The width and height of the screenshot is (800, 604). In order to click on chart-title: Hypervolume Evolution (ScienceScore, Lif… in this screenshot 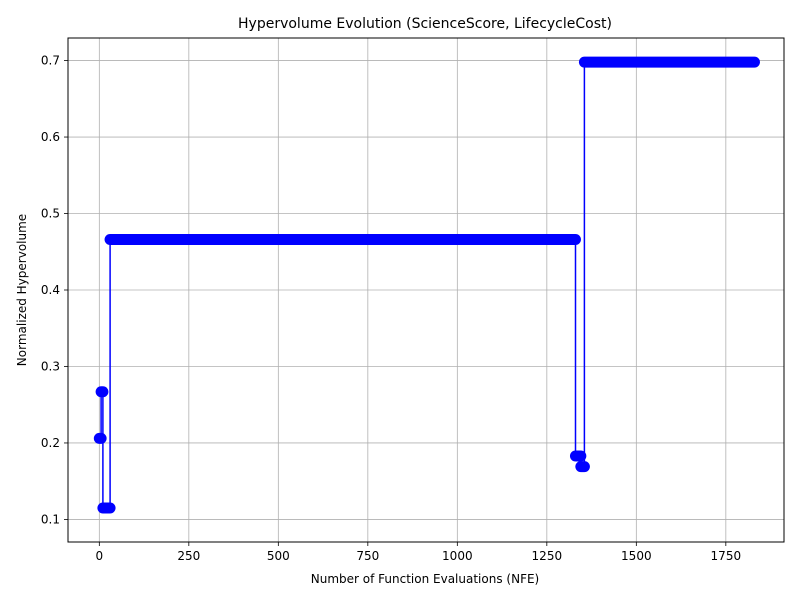, I will do `click(425, 24)`.